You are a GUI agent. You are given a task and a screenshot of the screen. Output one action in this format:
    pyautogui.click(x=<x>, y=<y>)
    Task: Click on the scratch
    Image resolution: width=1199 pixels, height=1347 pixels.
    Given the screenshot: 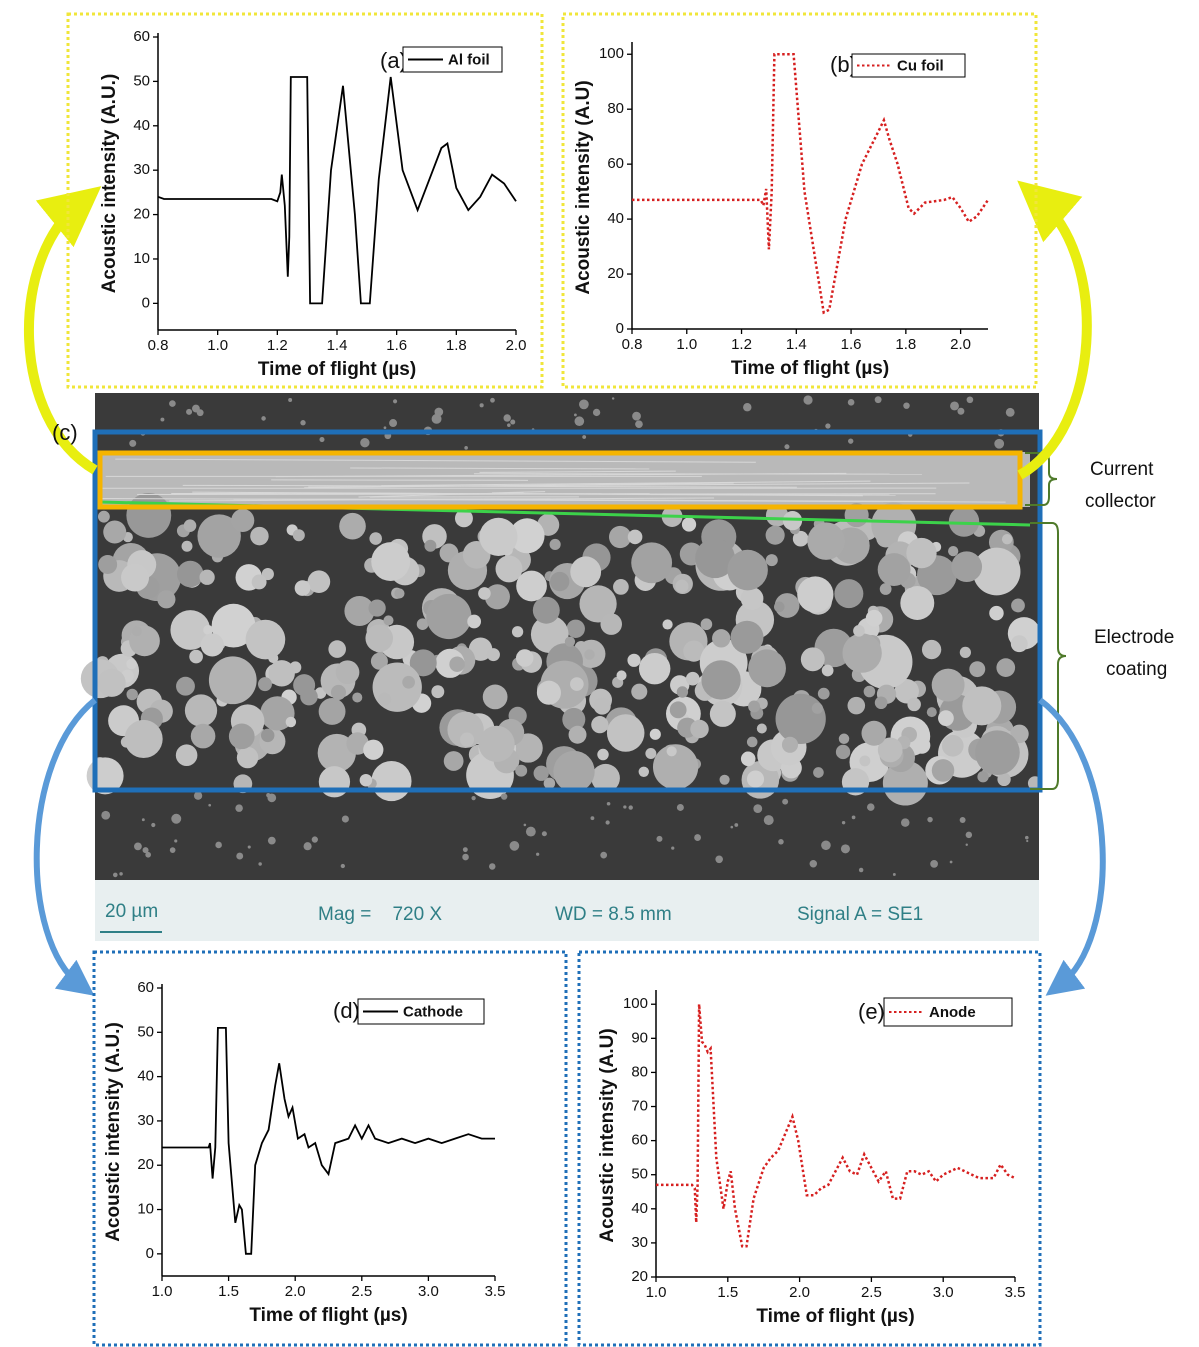 What is the action you would take?
    pyautogui.click(x=519, y=485)
    